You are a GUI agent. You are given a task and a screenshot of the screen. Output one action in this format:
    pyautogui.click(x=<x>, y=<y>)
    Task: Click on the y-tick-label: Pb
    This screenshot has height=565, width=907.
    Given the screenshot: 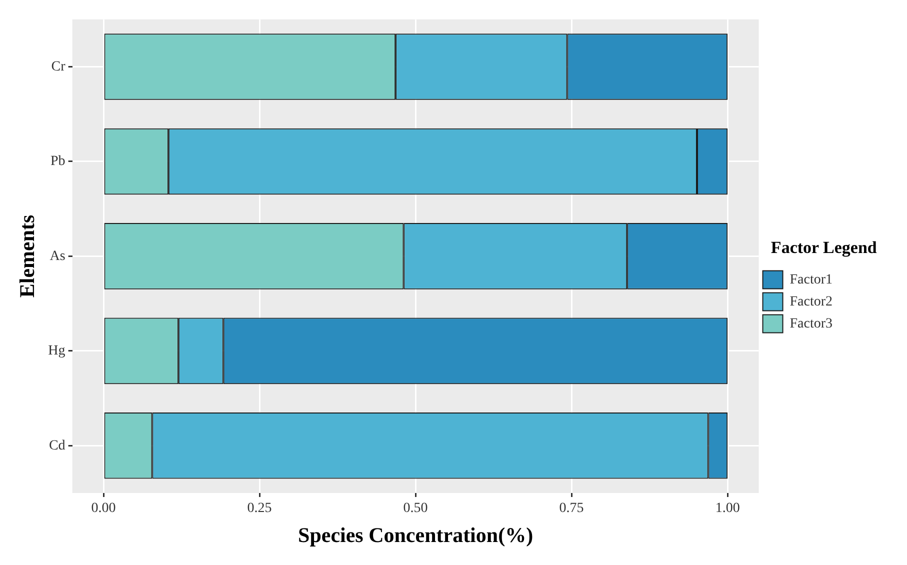 What is the action you would take?
    pyautogui.click(x=58, y=162)
    